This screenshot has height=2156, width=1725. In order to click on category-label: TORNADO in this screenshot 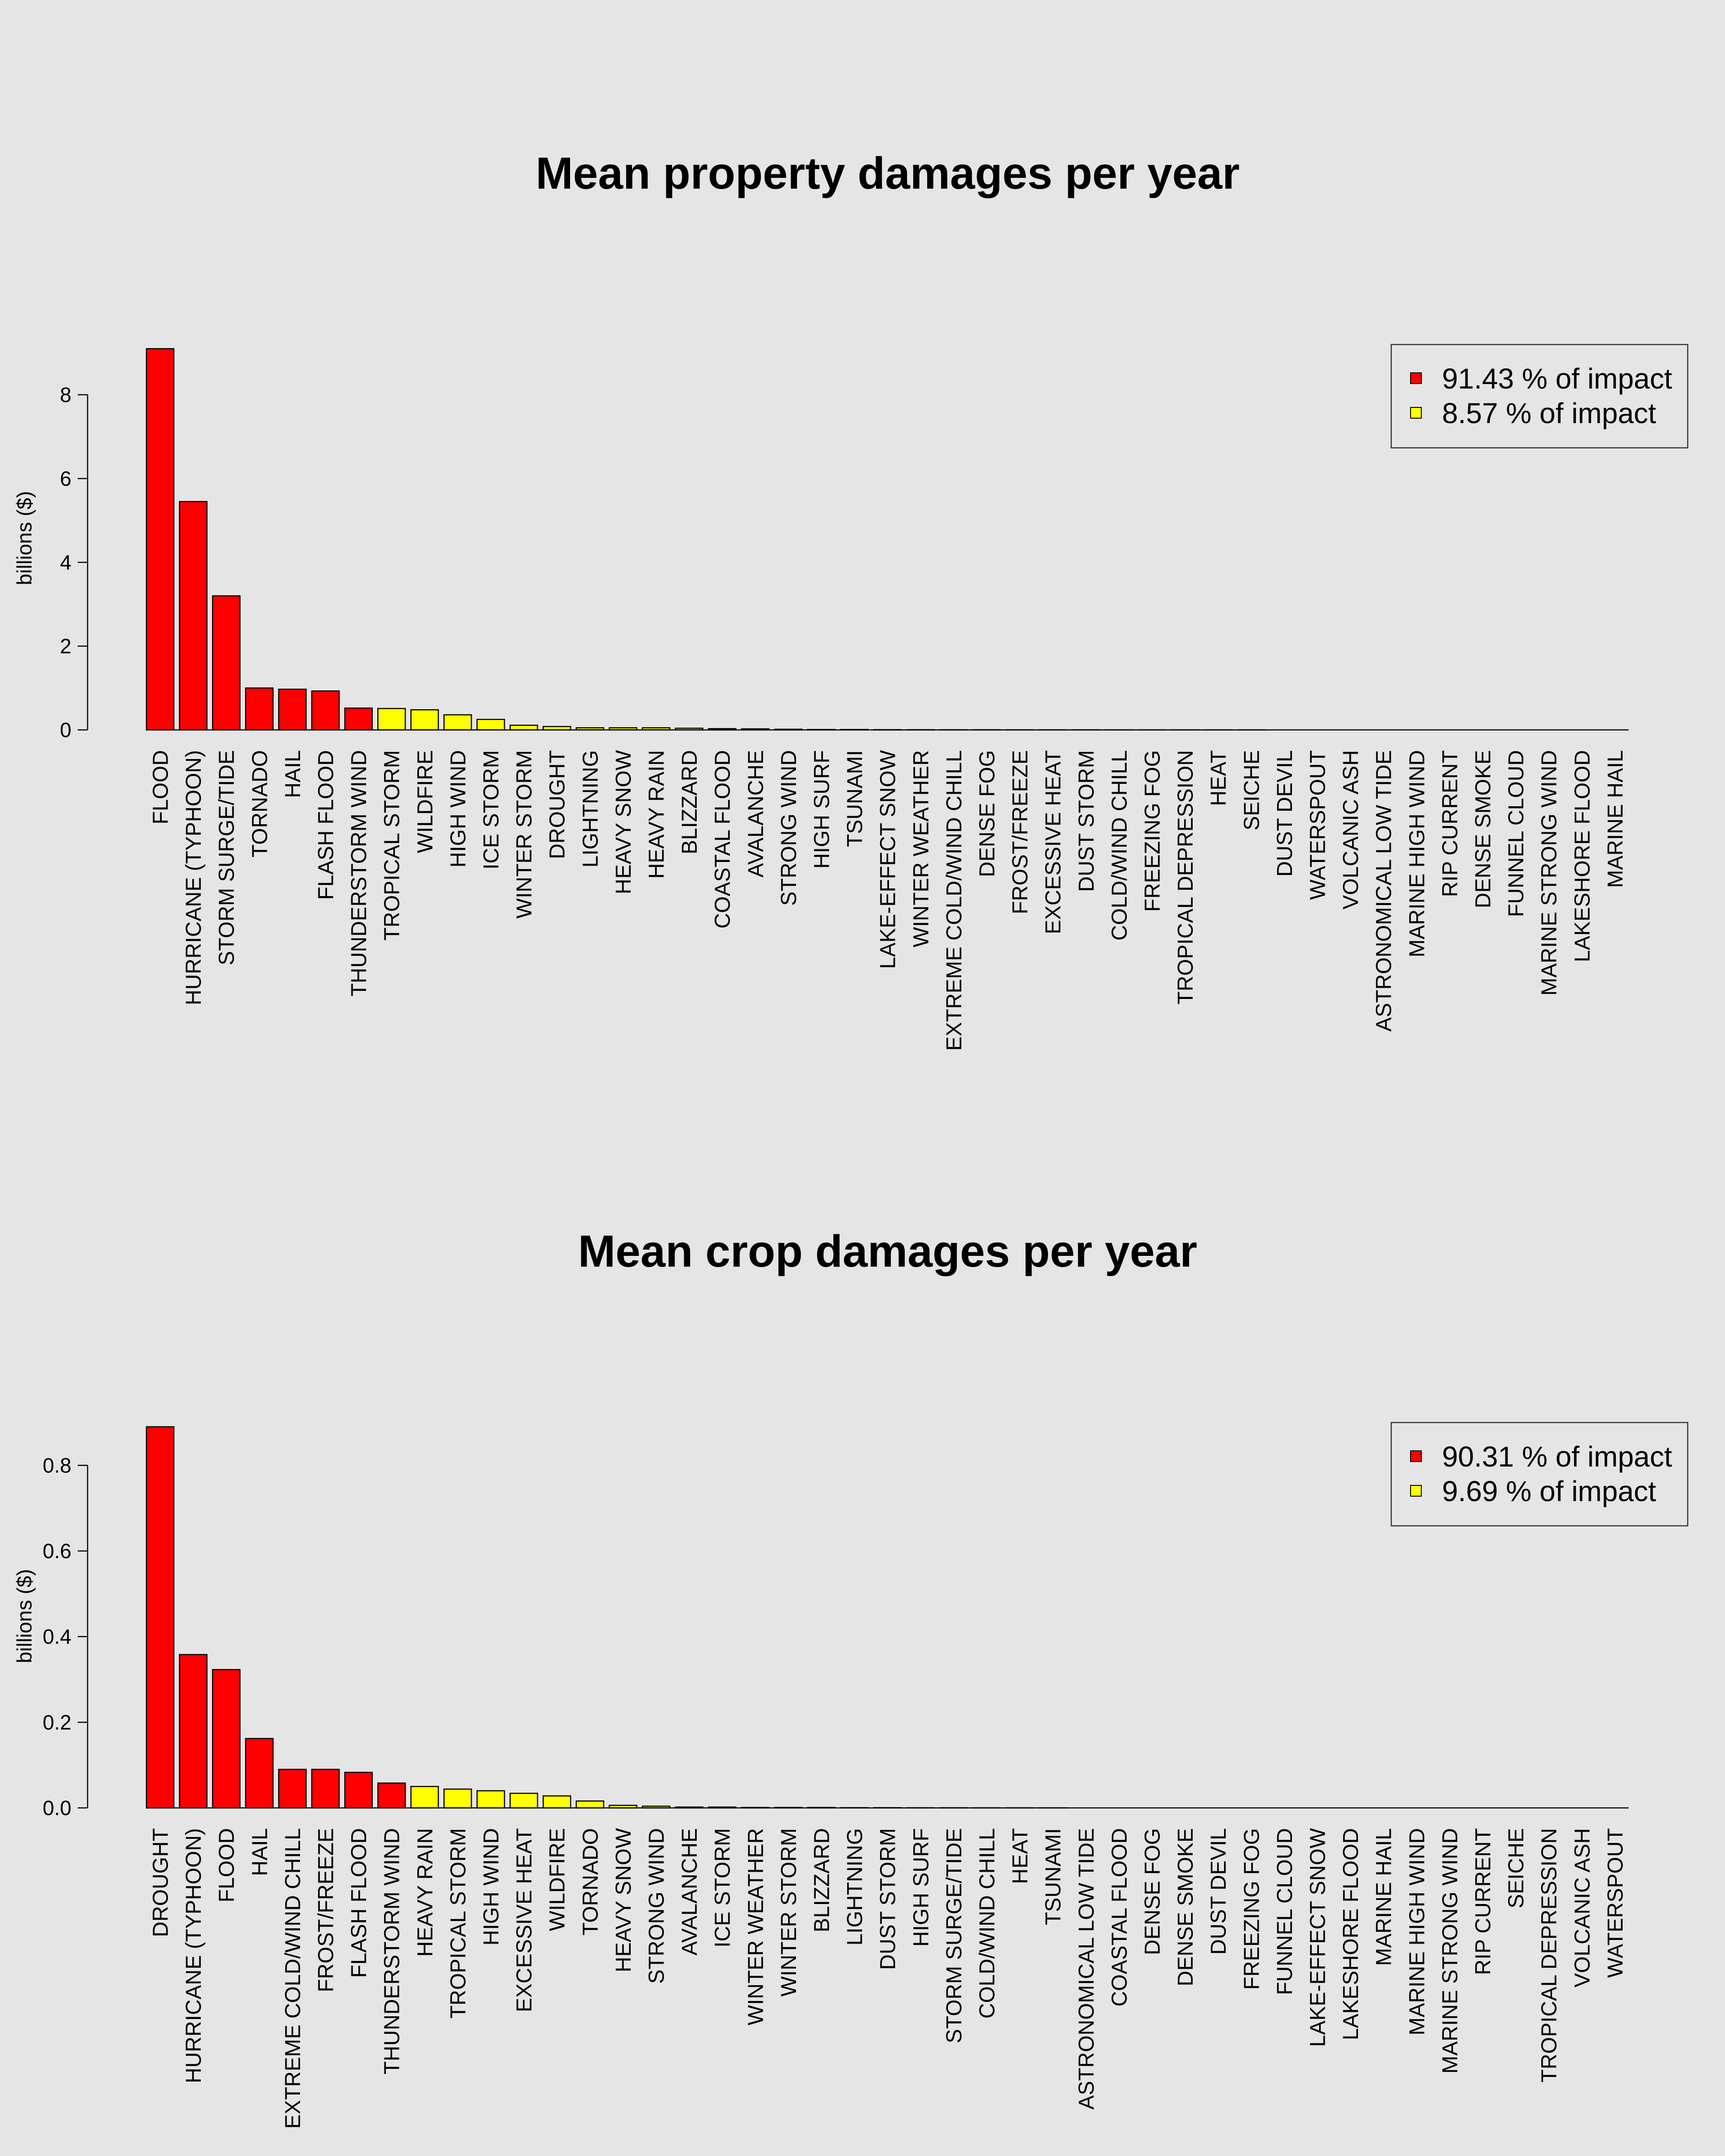, I will do `click(260, 803)`.